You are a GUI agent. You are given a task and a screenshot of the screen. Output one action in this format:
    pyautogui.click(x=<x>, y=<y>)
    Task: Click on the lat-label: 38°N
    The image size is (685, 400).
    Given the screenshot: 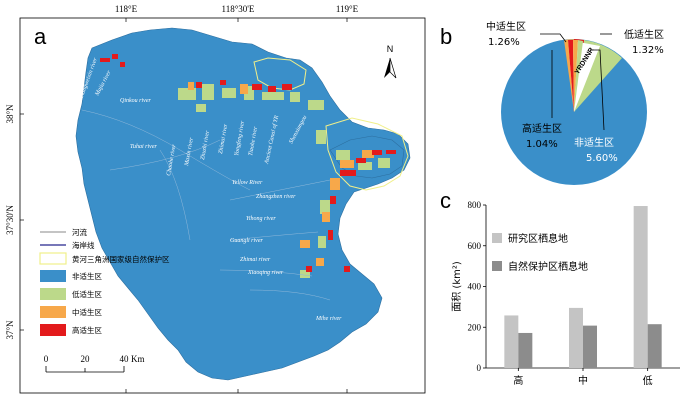 What is the action you would take?
    pyautogui.click(x=10, y=114)
    